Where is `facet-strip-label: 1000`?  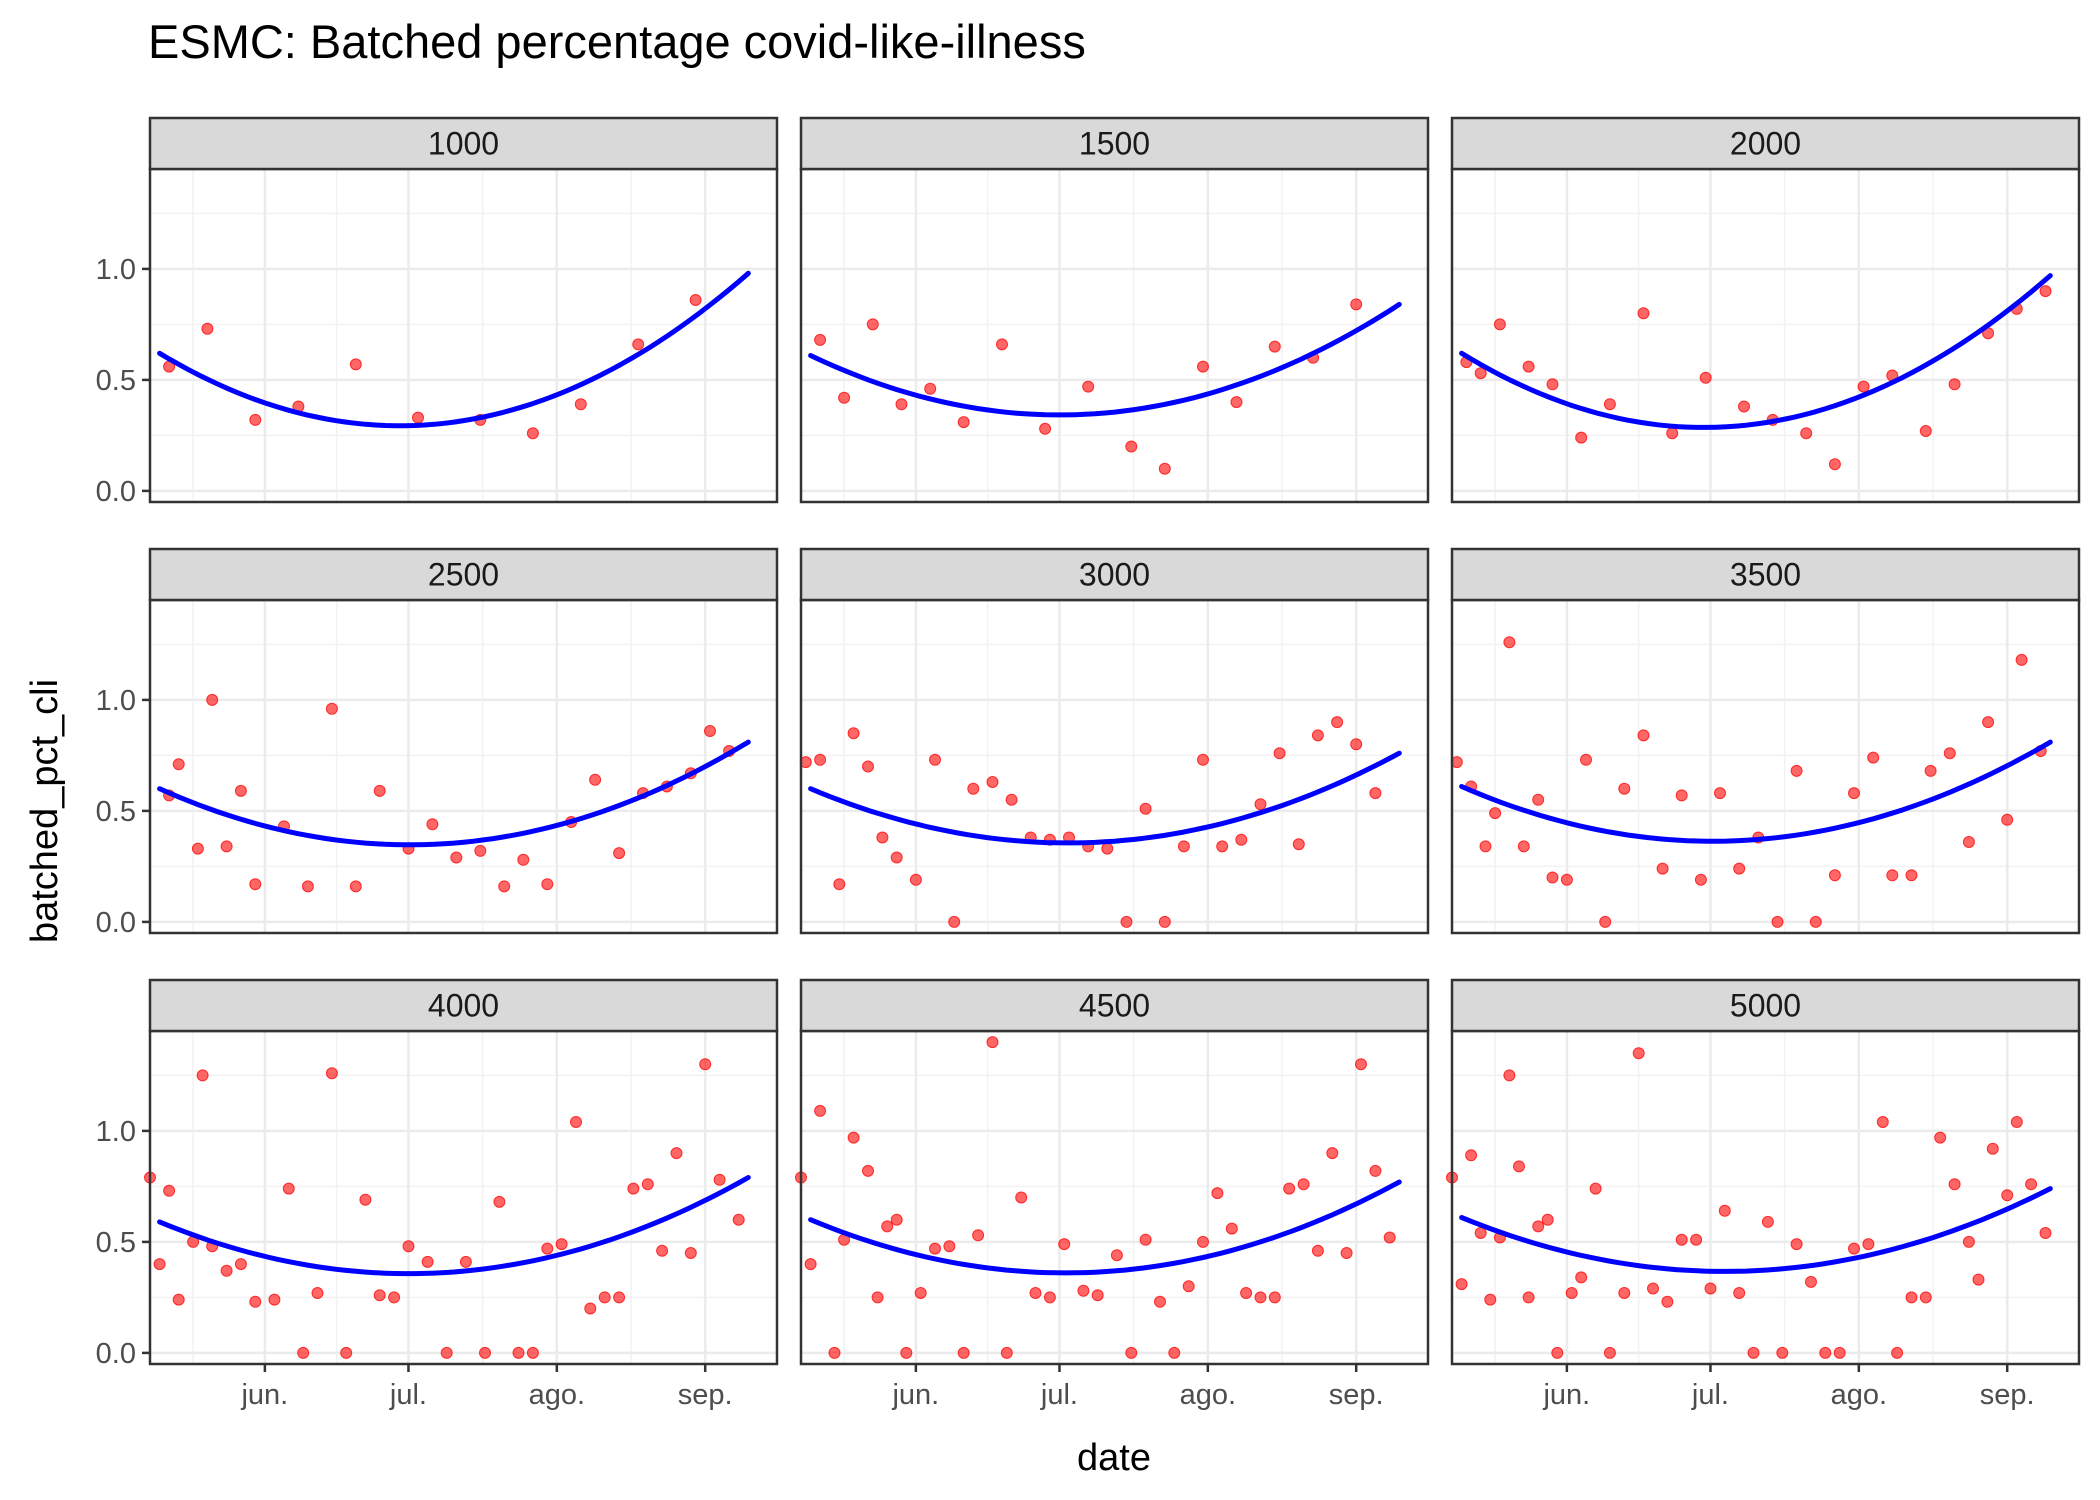
facet-strip-label: 1000 is located at coordinates (463, 144).